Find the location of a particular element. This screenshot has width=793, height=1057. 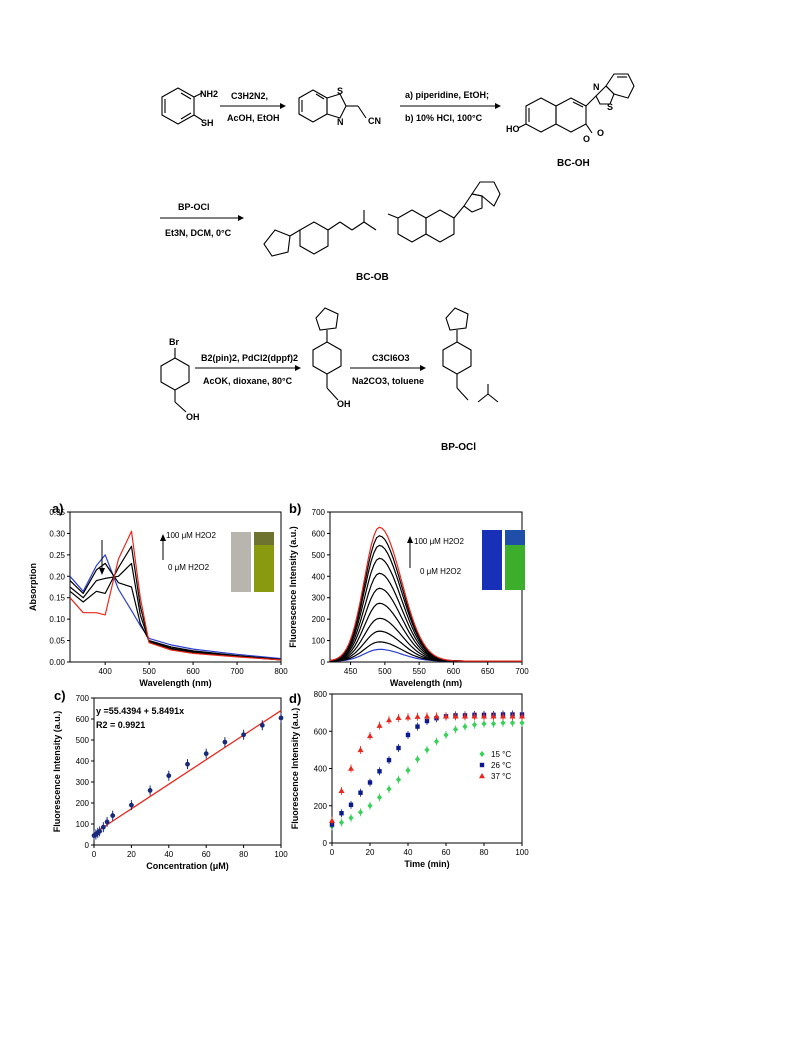

x-axis-label: Concentration (μM) is located at coordinates (187, 866).